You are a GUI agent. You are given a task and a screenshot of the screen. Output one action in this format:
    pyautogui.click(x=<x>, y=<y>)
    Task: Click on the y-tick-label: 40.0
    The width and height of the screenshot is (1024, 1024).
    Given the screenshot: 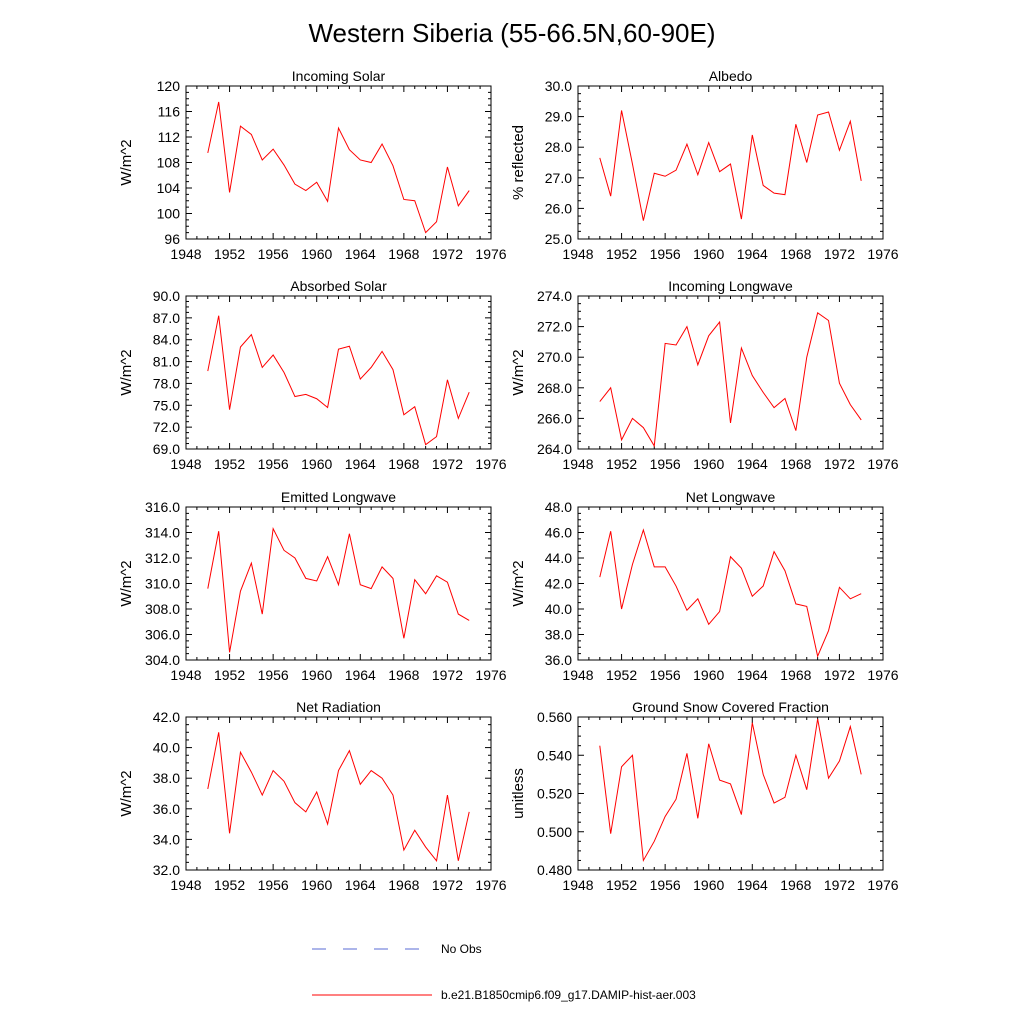 What is the action you would take?
    pyautogui.click(x=166, y=748)
    